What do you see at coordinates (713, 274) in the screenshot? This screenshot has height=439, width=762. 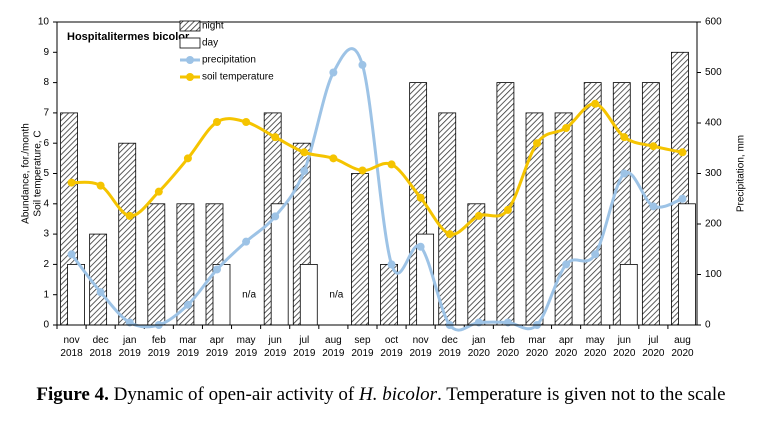 I see `y2-tick-label: 100` at bounding box center [713, 274].